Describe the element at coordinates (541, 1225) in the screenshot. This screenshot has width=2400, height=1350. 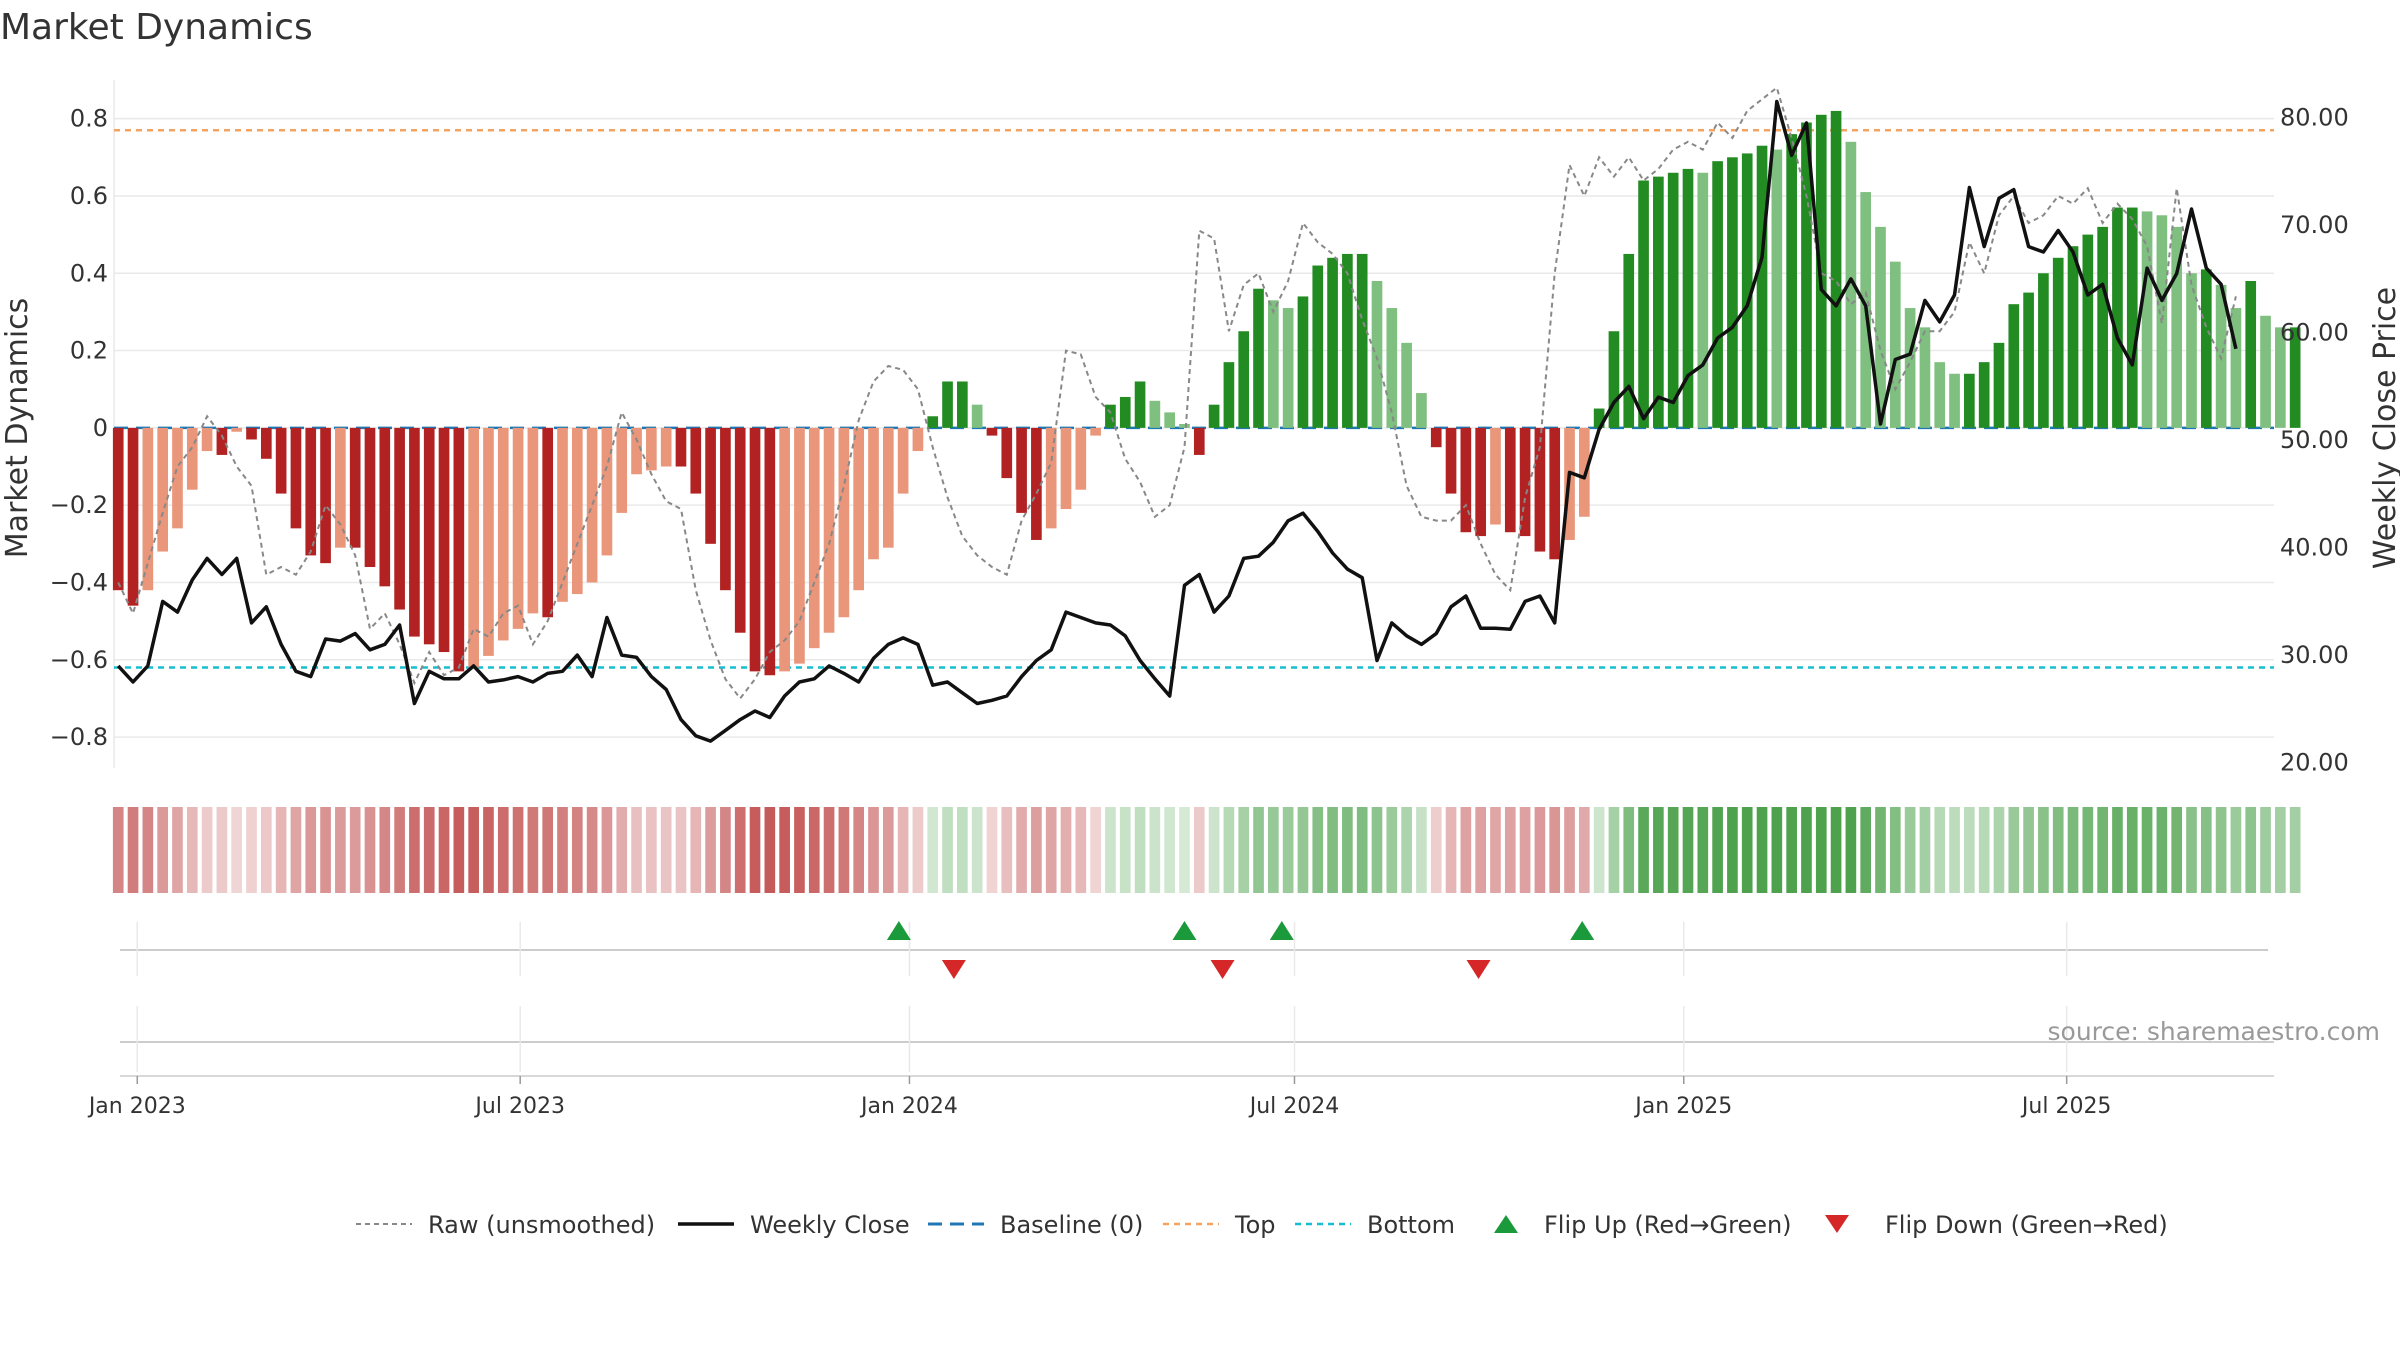
I see `legend-raw-label: Raw (unsmoothed)` at that location.